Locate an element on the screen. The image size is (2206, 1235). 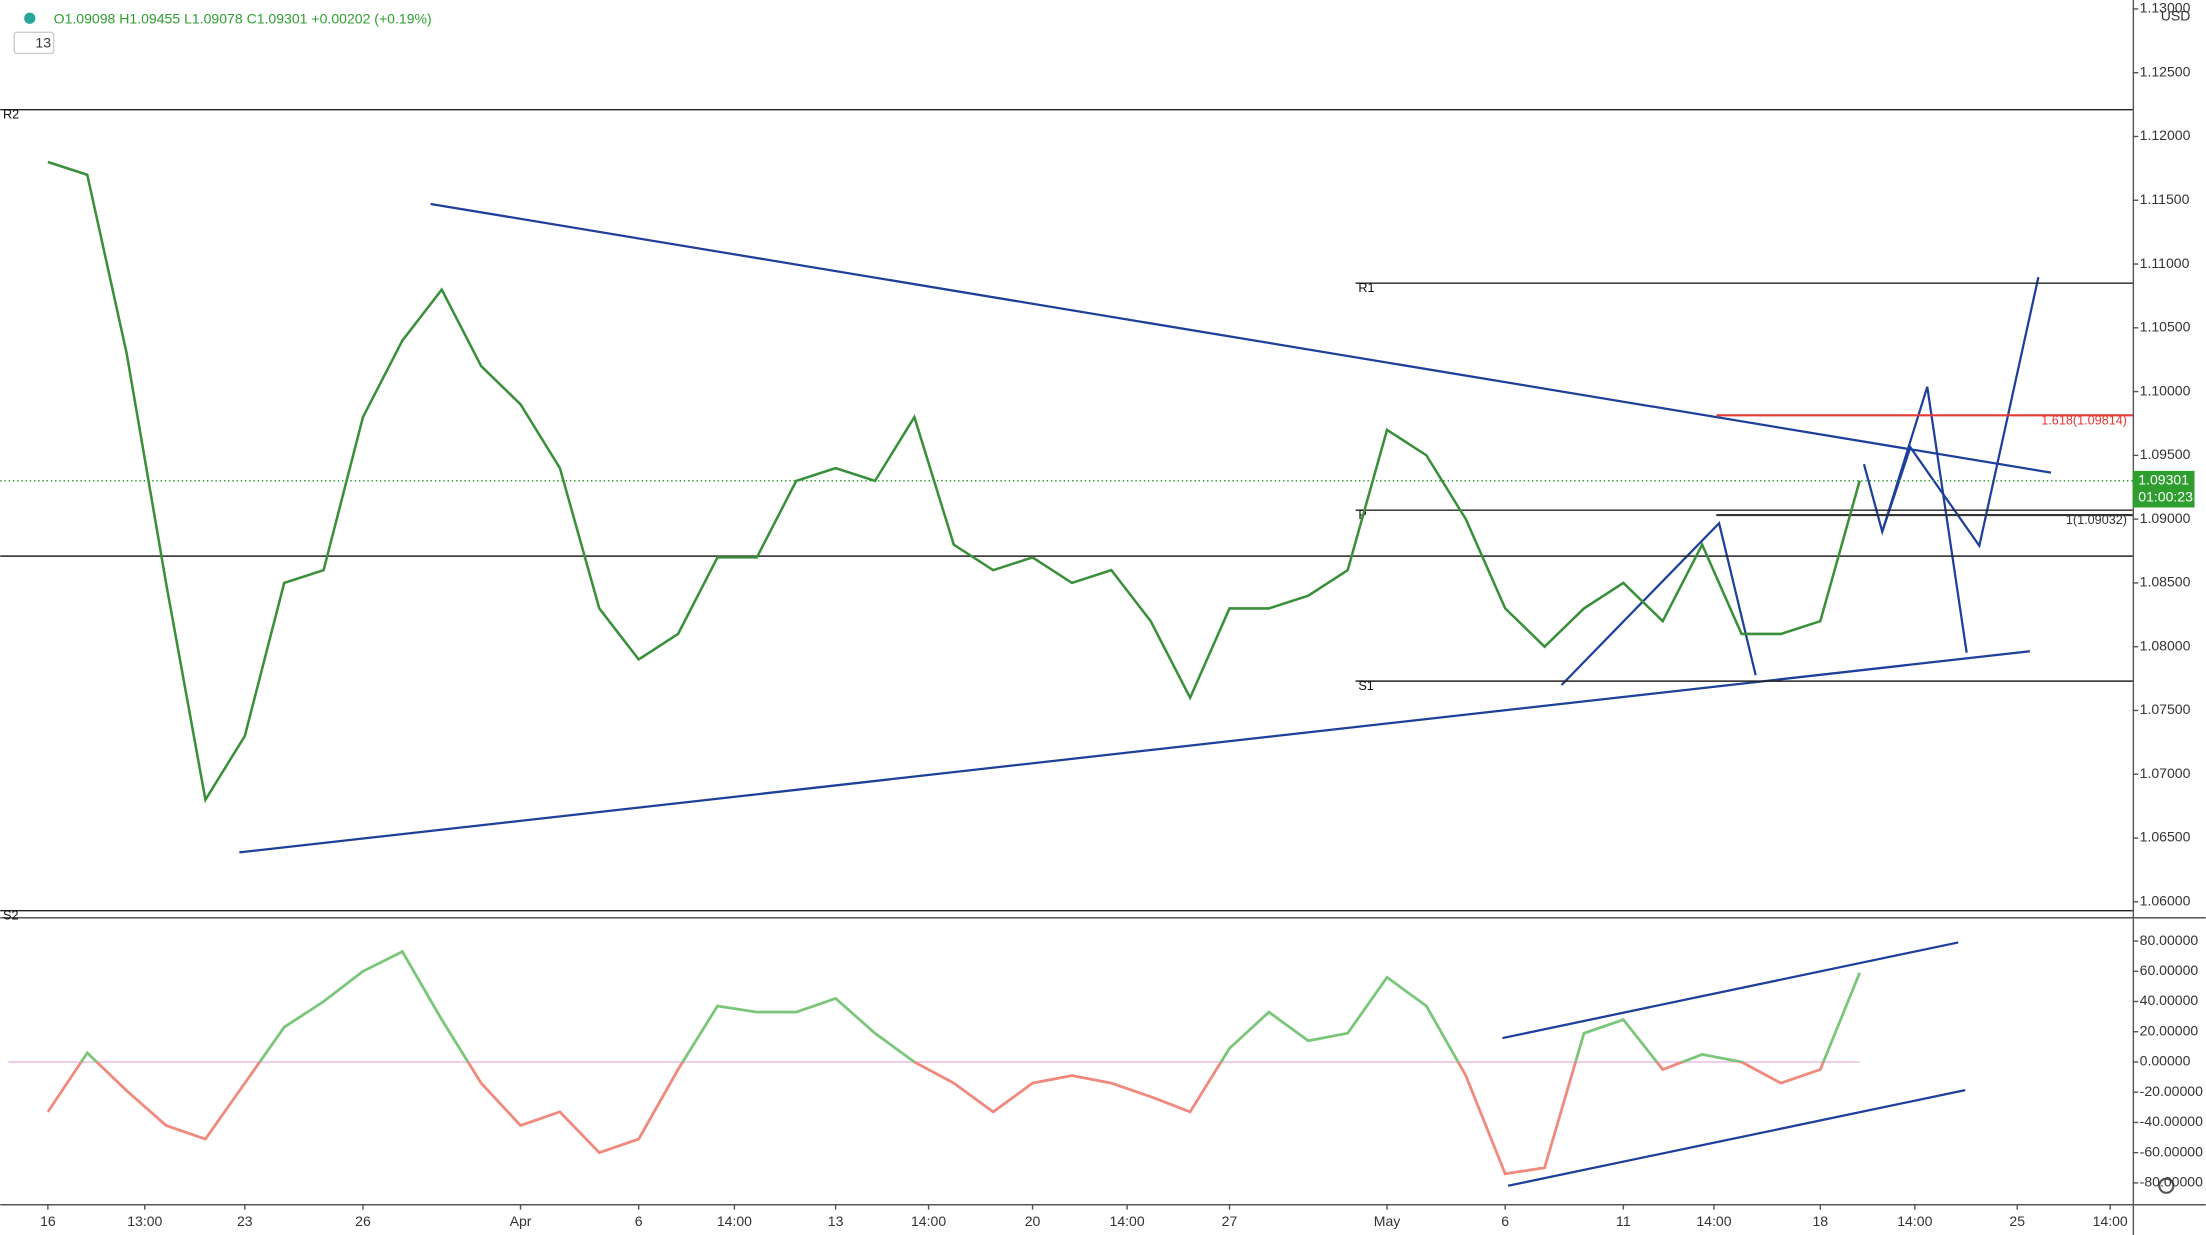
x-tick-label: May is located at coordinates (1387, 1221).